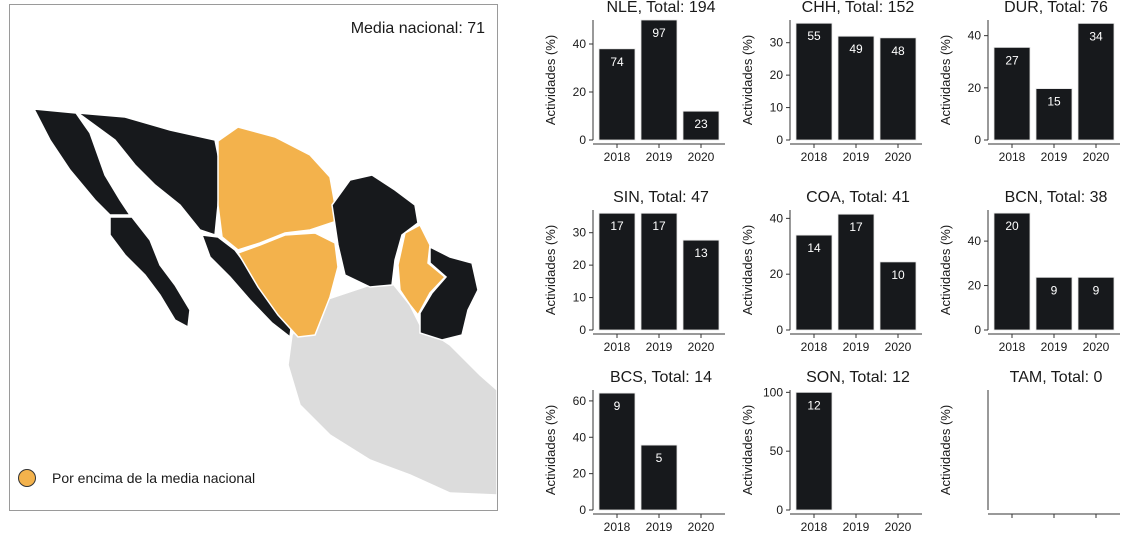  Describe the element at coordinates (898, 51) in the screenshot. I see `bar-data-label: 48` at that location.